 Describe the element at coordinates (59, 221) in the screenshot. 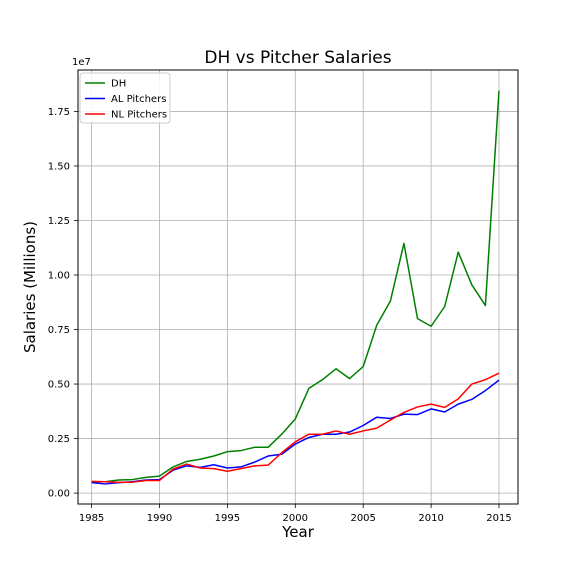

I see `y-tick-label: 1.25` at that location.